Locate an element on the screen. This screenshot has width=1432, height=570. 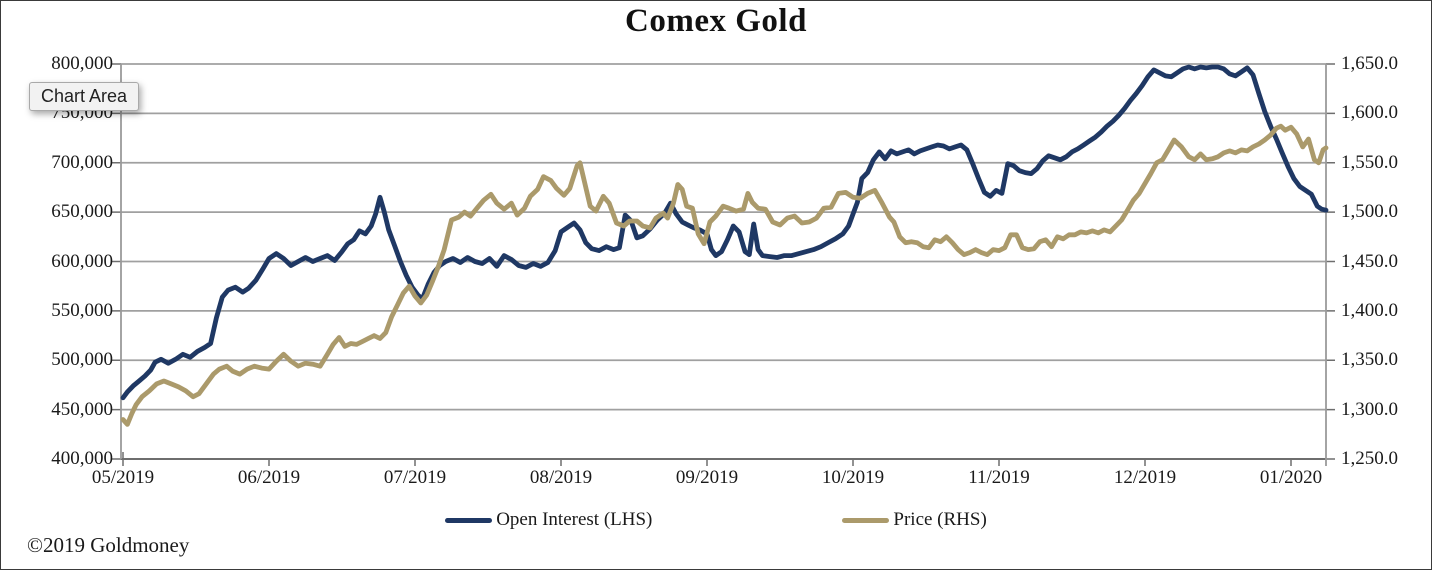
x-axis-tick-label: 09/2019 is located at coordinates (707, 477).